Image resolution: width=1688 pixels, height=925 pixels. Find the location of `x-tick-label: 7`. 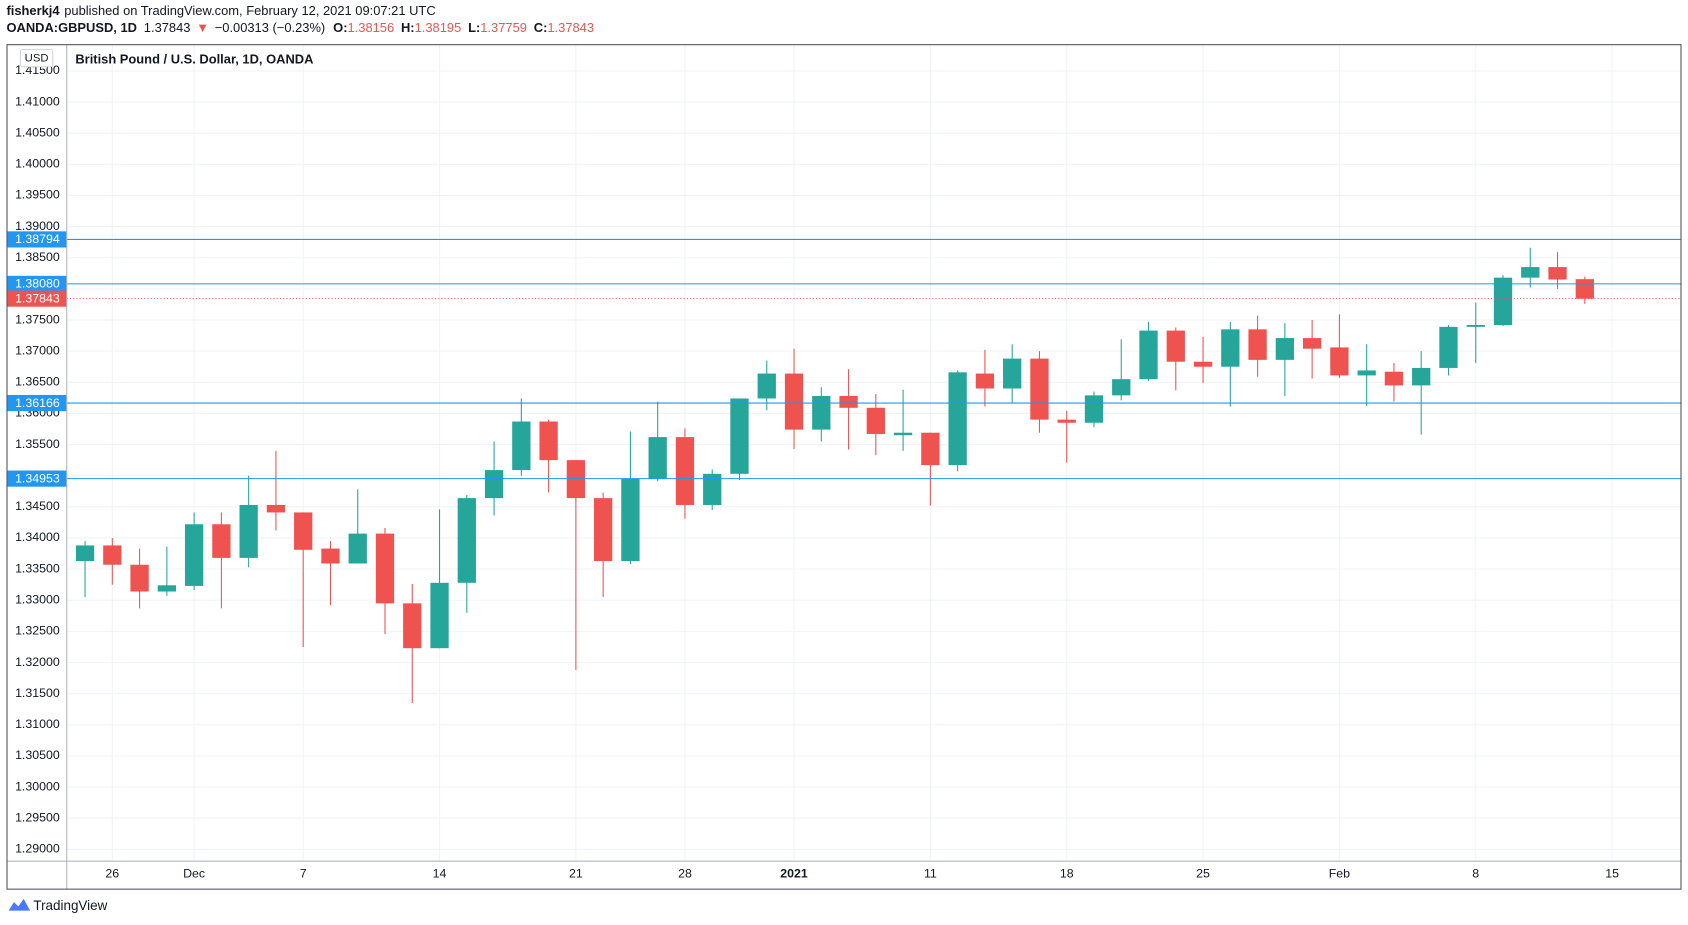

x-tick-label: 7 is located at coordinates (303, 873).